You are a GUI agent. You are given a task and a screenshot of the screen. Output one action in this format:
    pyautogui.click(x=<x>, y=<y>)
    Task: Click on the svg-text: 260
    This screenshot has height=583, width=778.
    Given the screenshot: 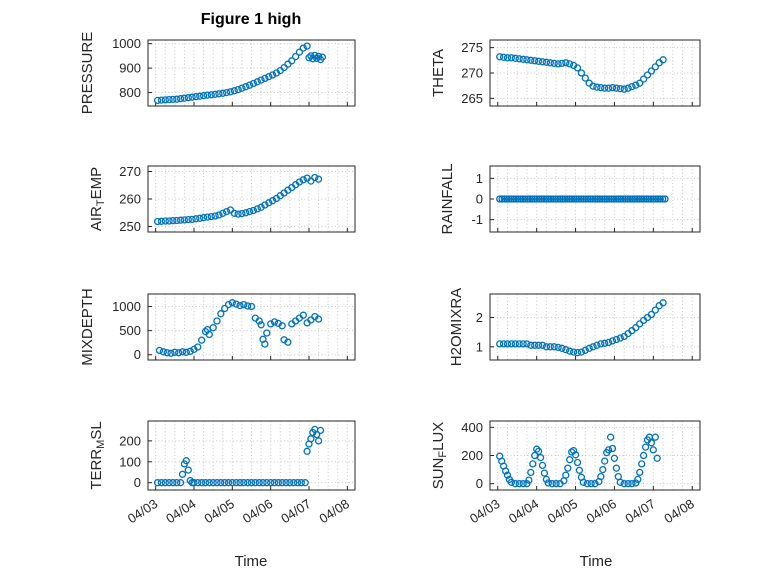 What is the action you would take?
    pyautogui.click(x=130, y=199)
    